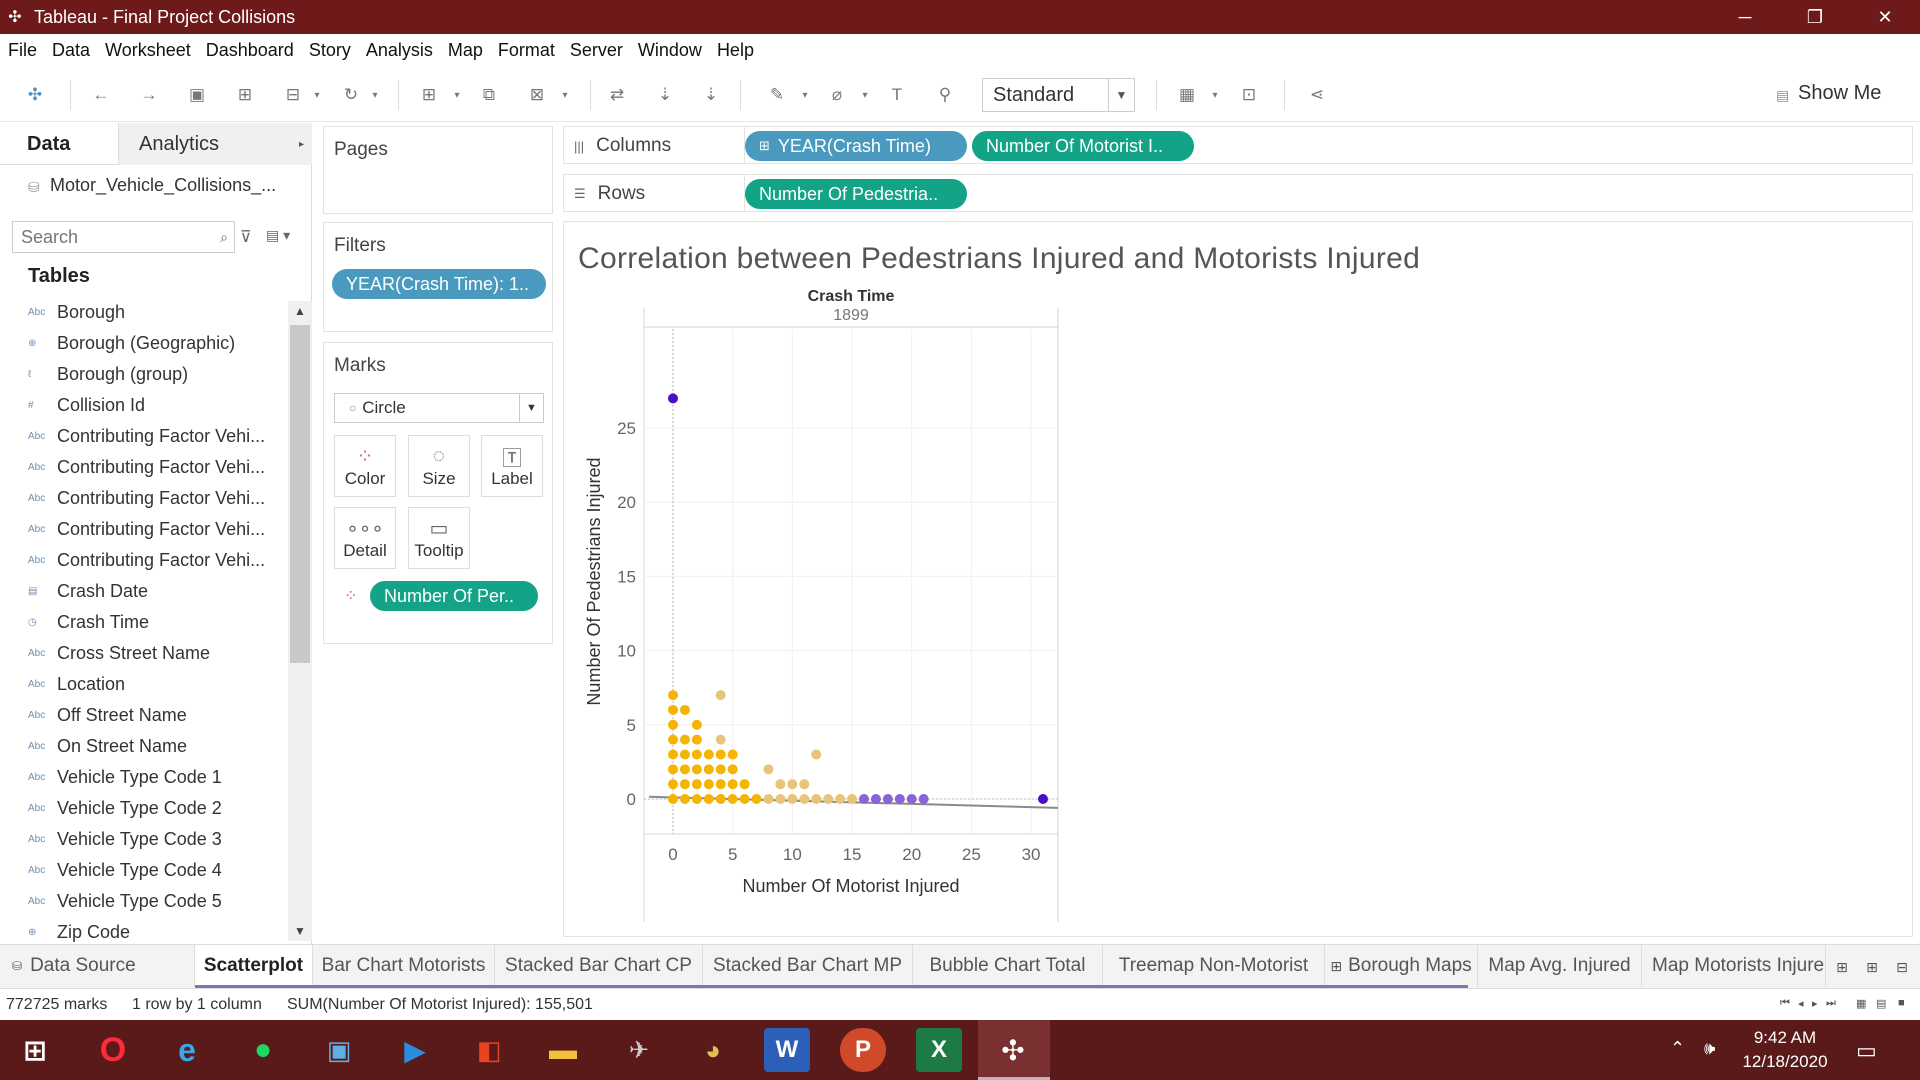  I want to click on tray-chevron-up-icon: ⌃, so click(1678, 1048).